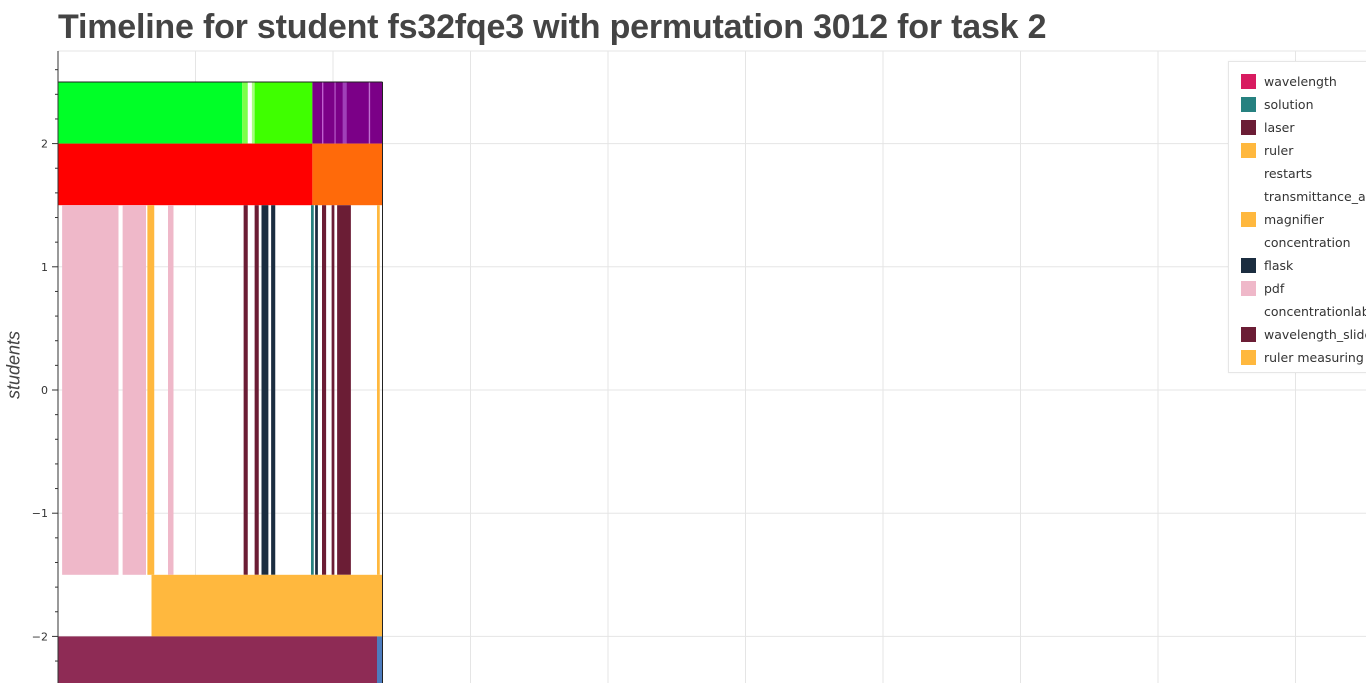 Image resolution: width=1366 pixels, height=683 pixels. What do you see at coordinates (1315, 334) in the screenshot?
I see `legend-label: wavelength_slider` at bounding box center [1315, 334].